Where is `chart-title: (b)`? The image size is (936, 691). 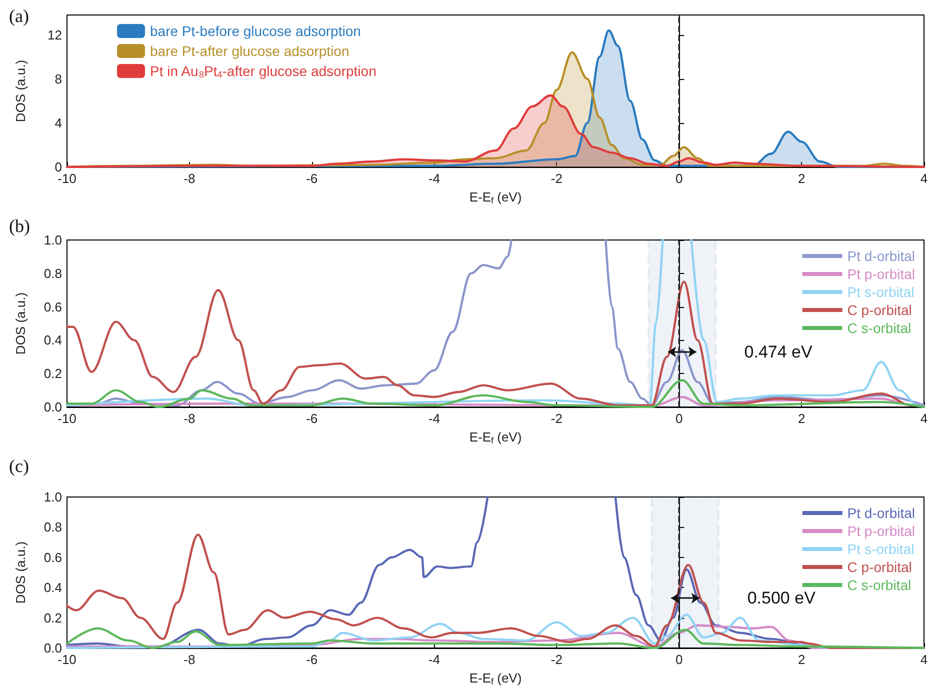
chart-title: (b) is located at coordinates (19, 226).